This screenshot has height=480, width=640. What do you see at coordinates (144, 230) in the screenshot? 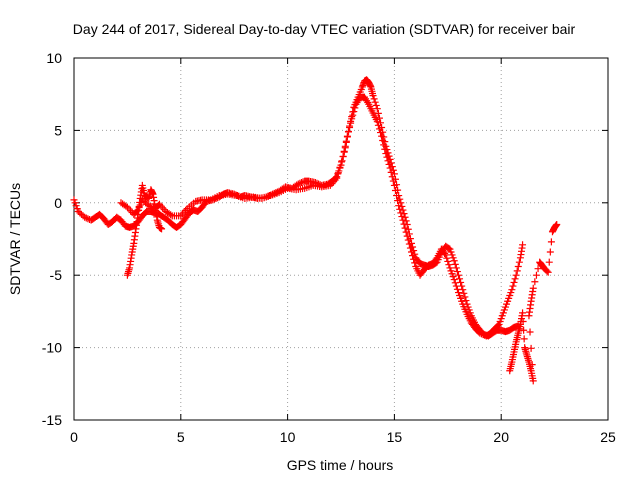
I see `series-early-dip` at bounding box center [144, 230].